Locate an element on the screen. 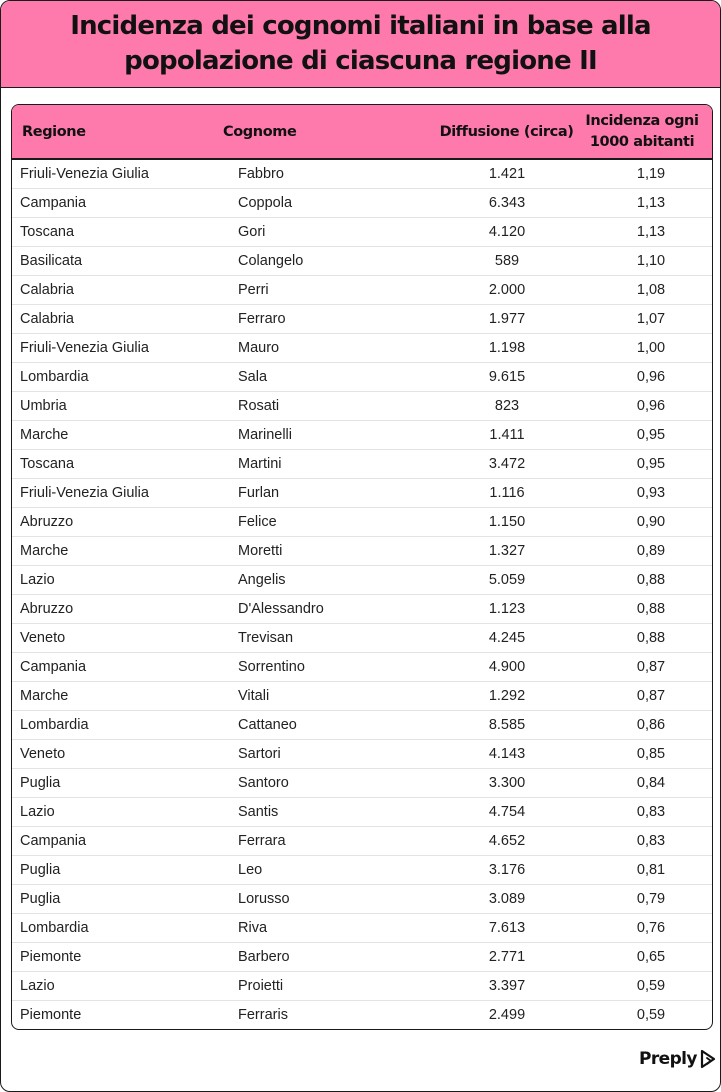 This screenshot has width=721, height=1092. table-row: Puglia Leo 3.176 0,81 is located at coordinates (362, 870).